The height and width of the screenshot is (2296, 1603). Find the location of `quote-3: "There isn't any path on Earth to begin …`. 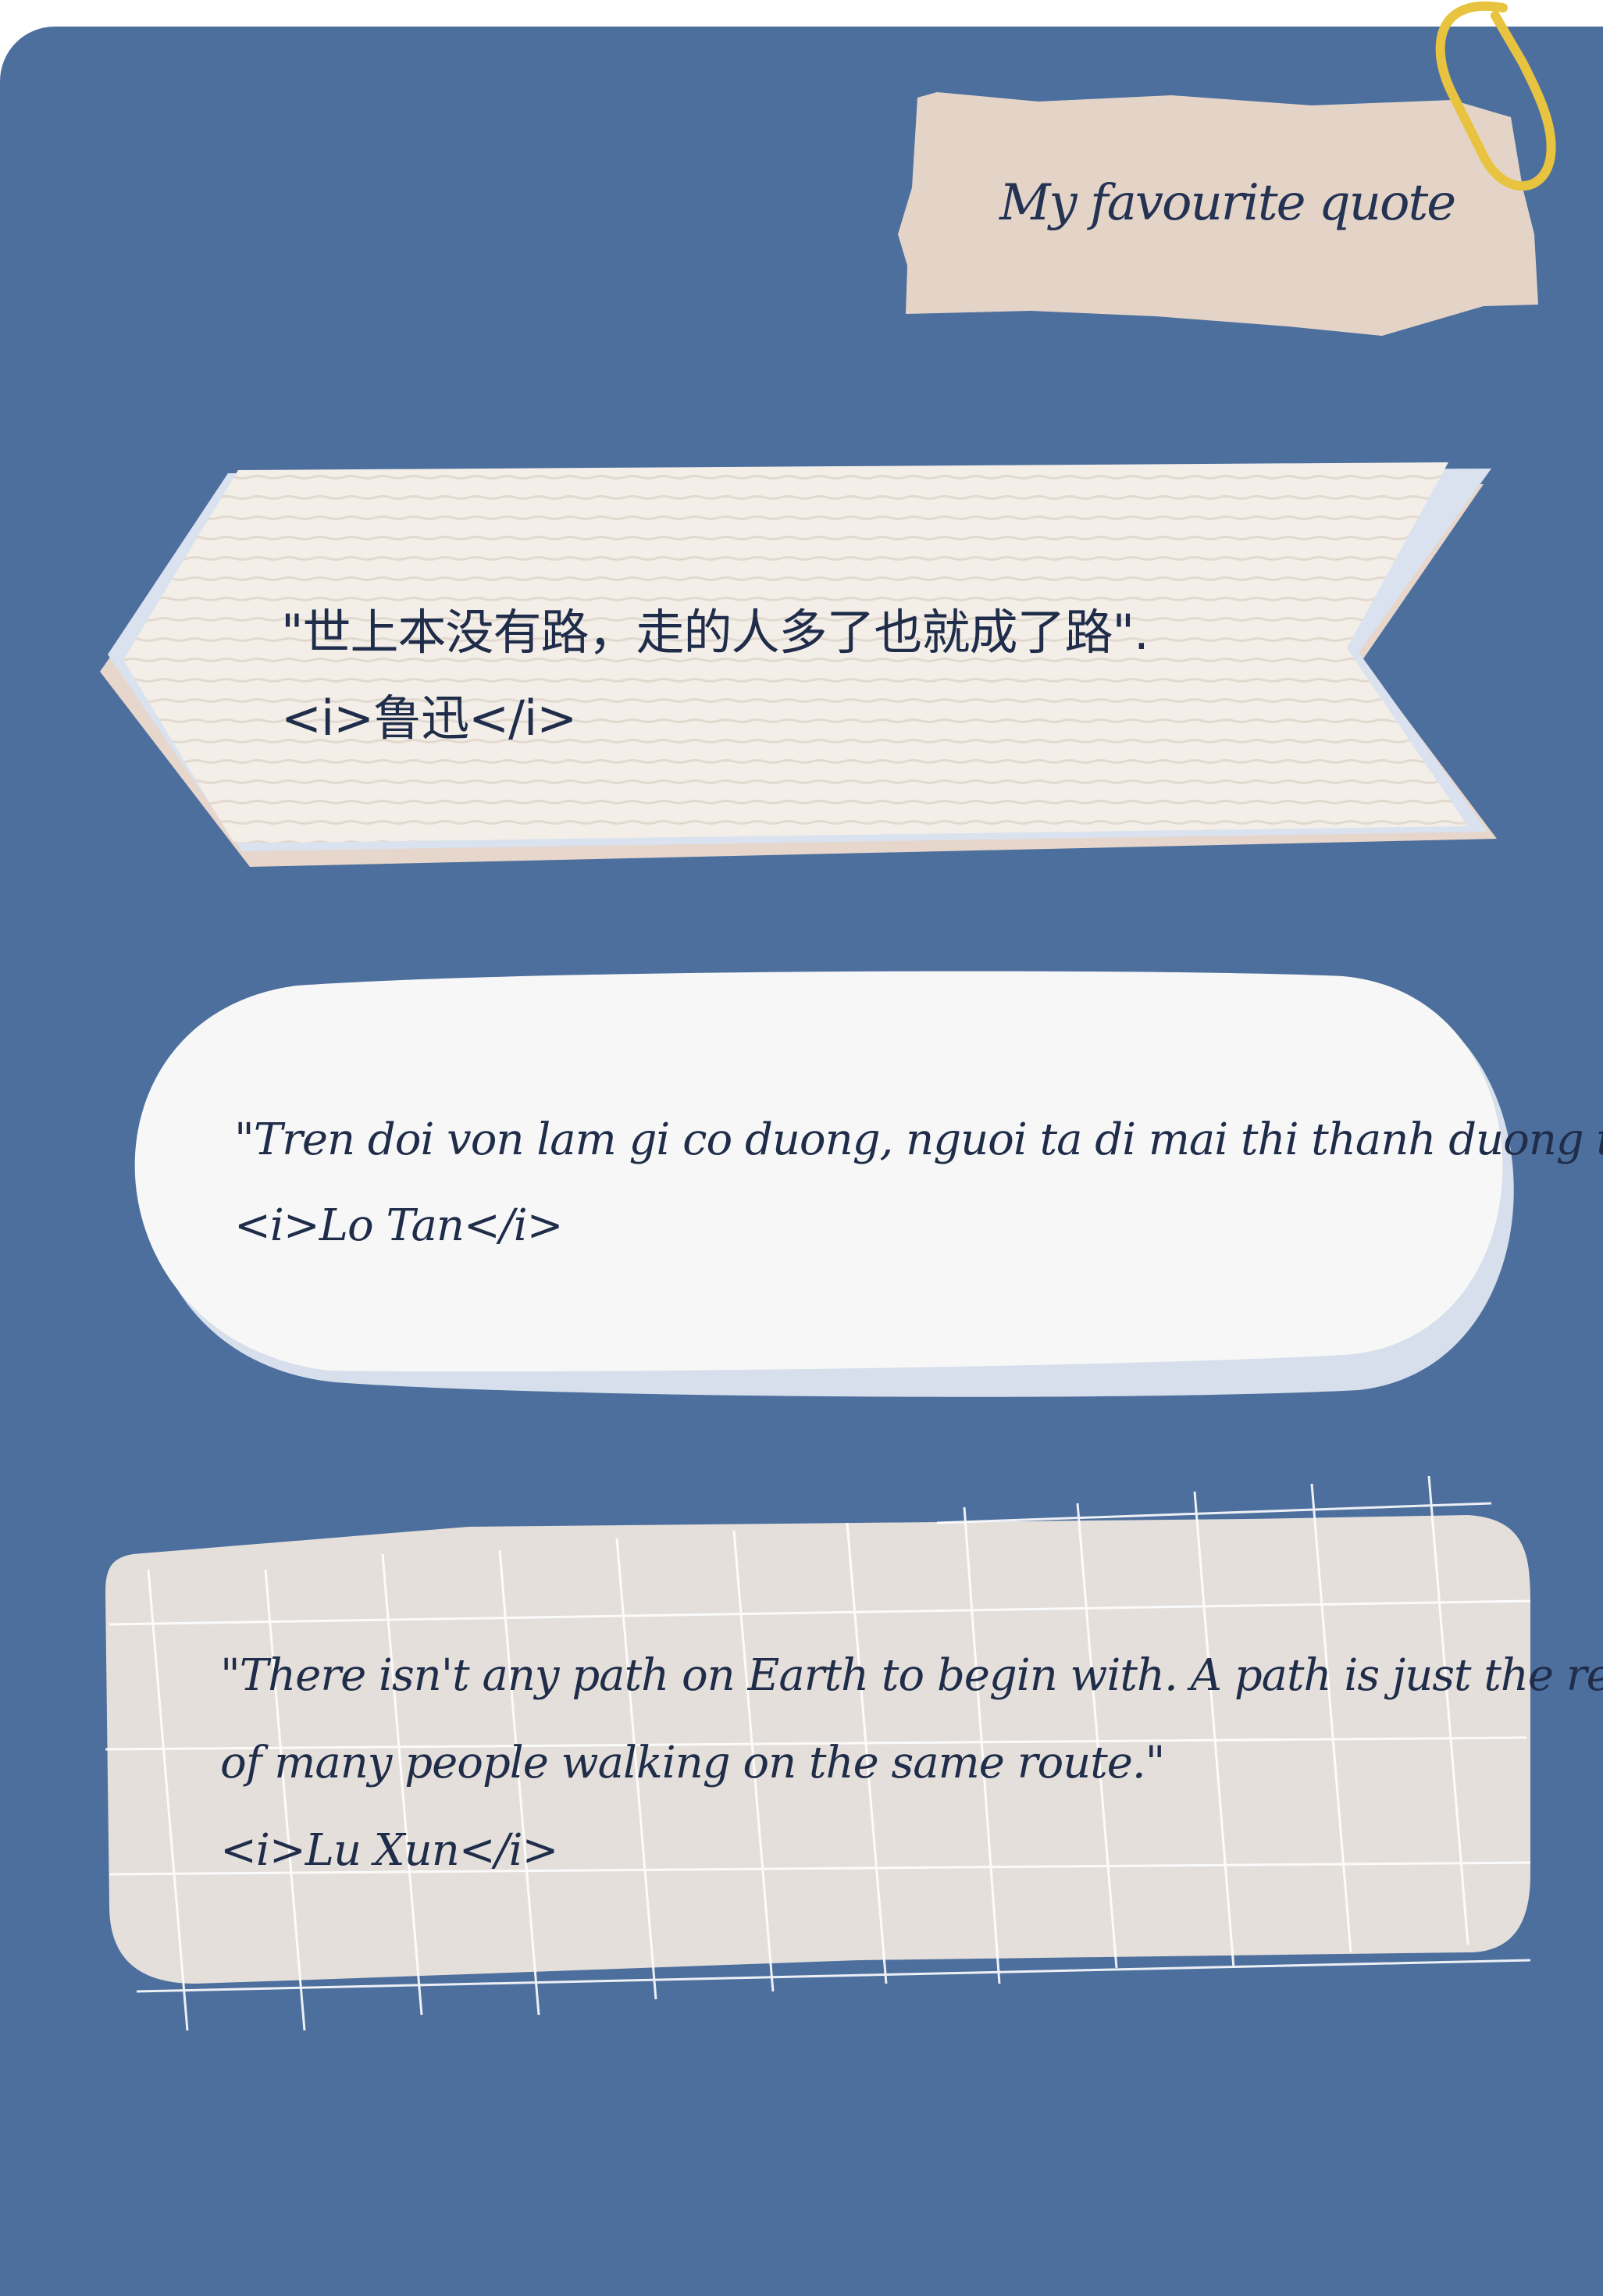

quote-3: "There isn't any path on Earth to begin … is located at coordinates (912, 1763).